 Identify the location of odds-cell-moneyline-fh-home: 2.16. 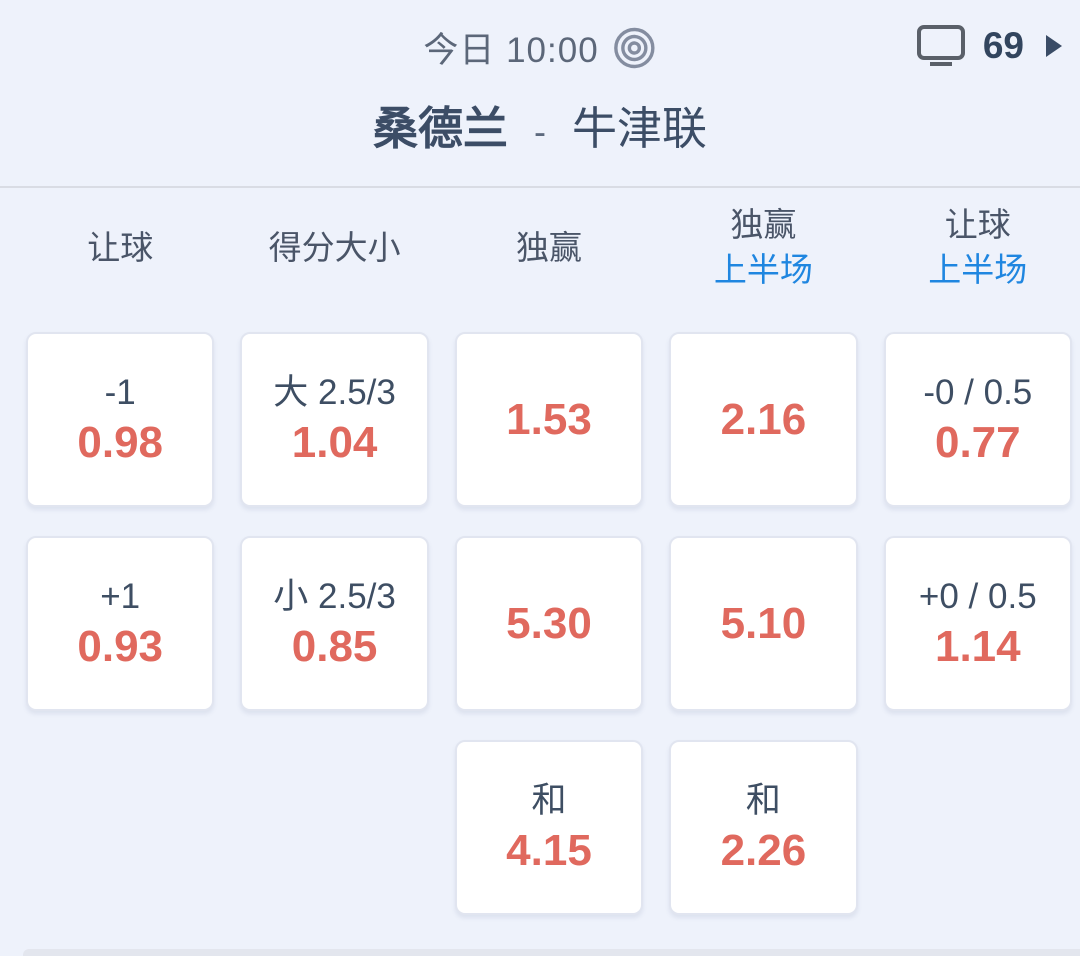
(763, 419).